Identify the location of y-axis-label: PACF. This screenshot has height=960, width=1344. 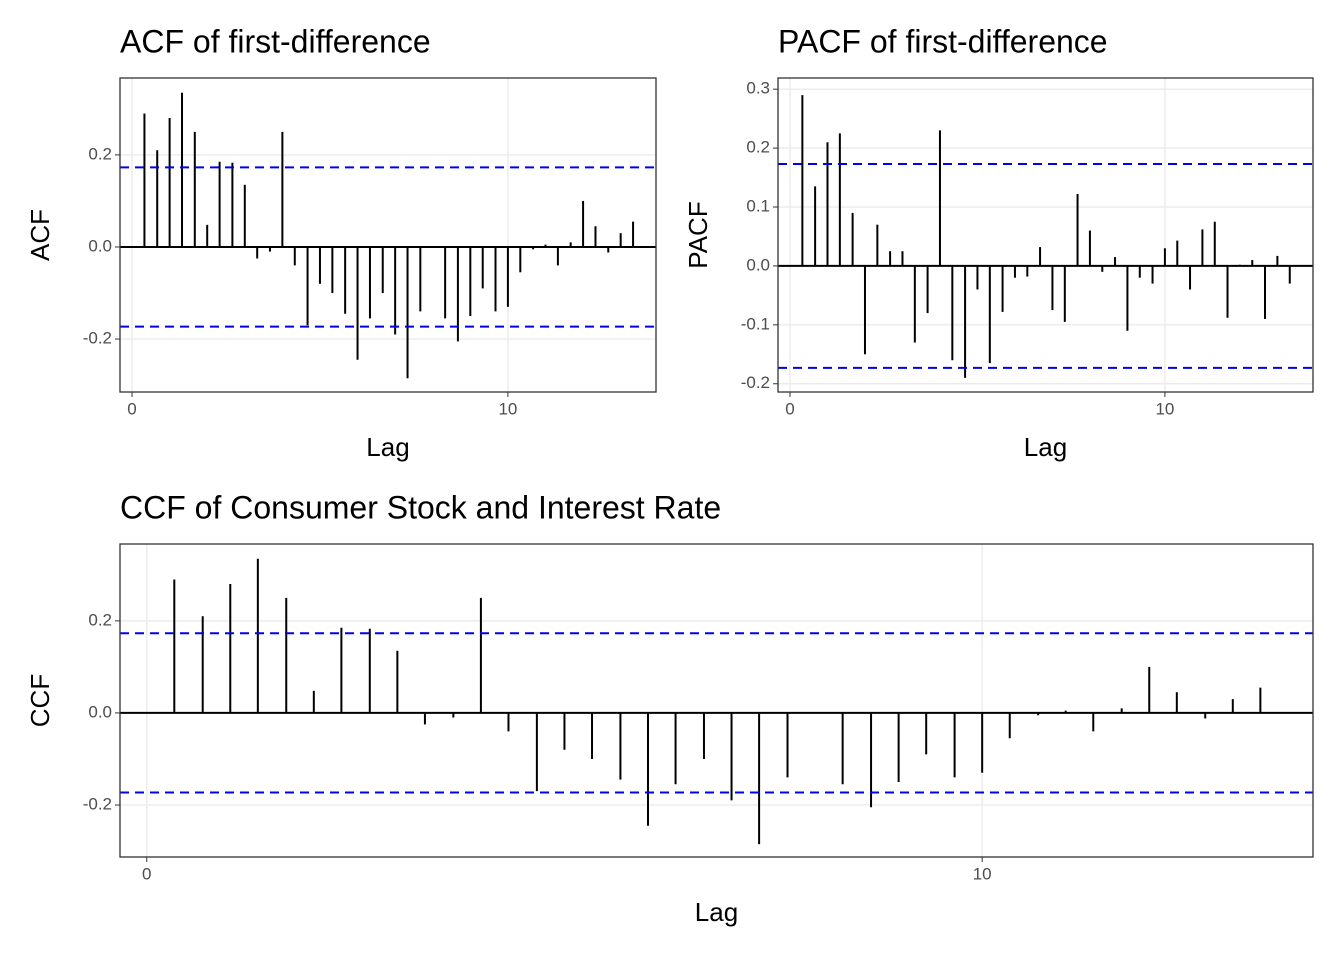
(698, 234).